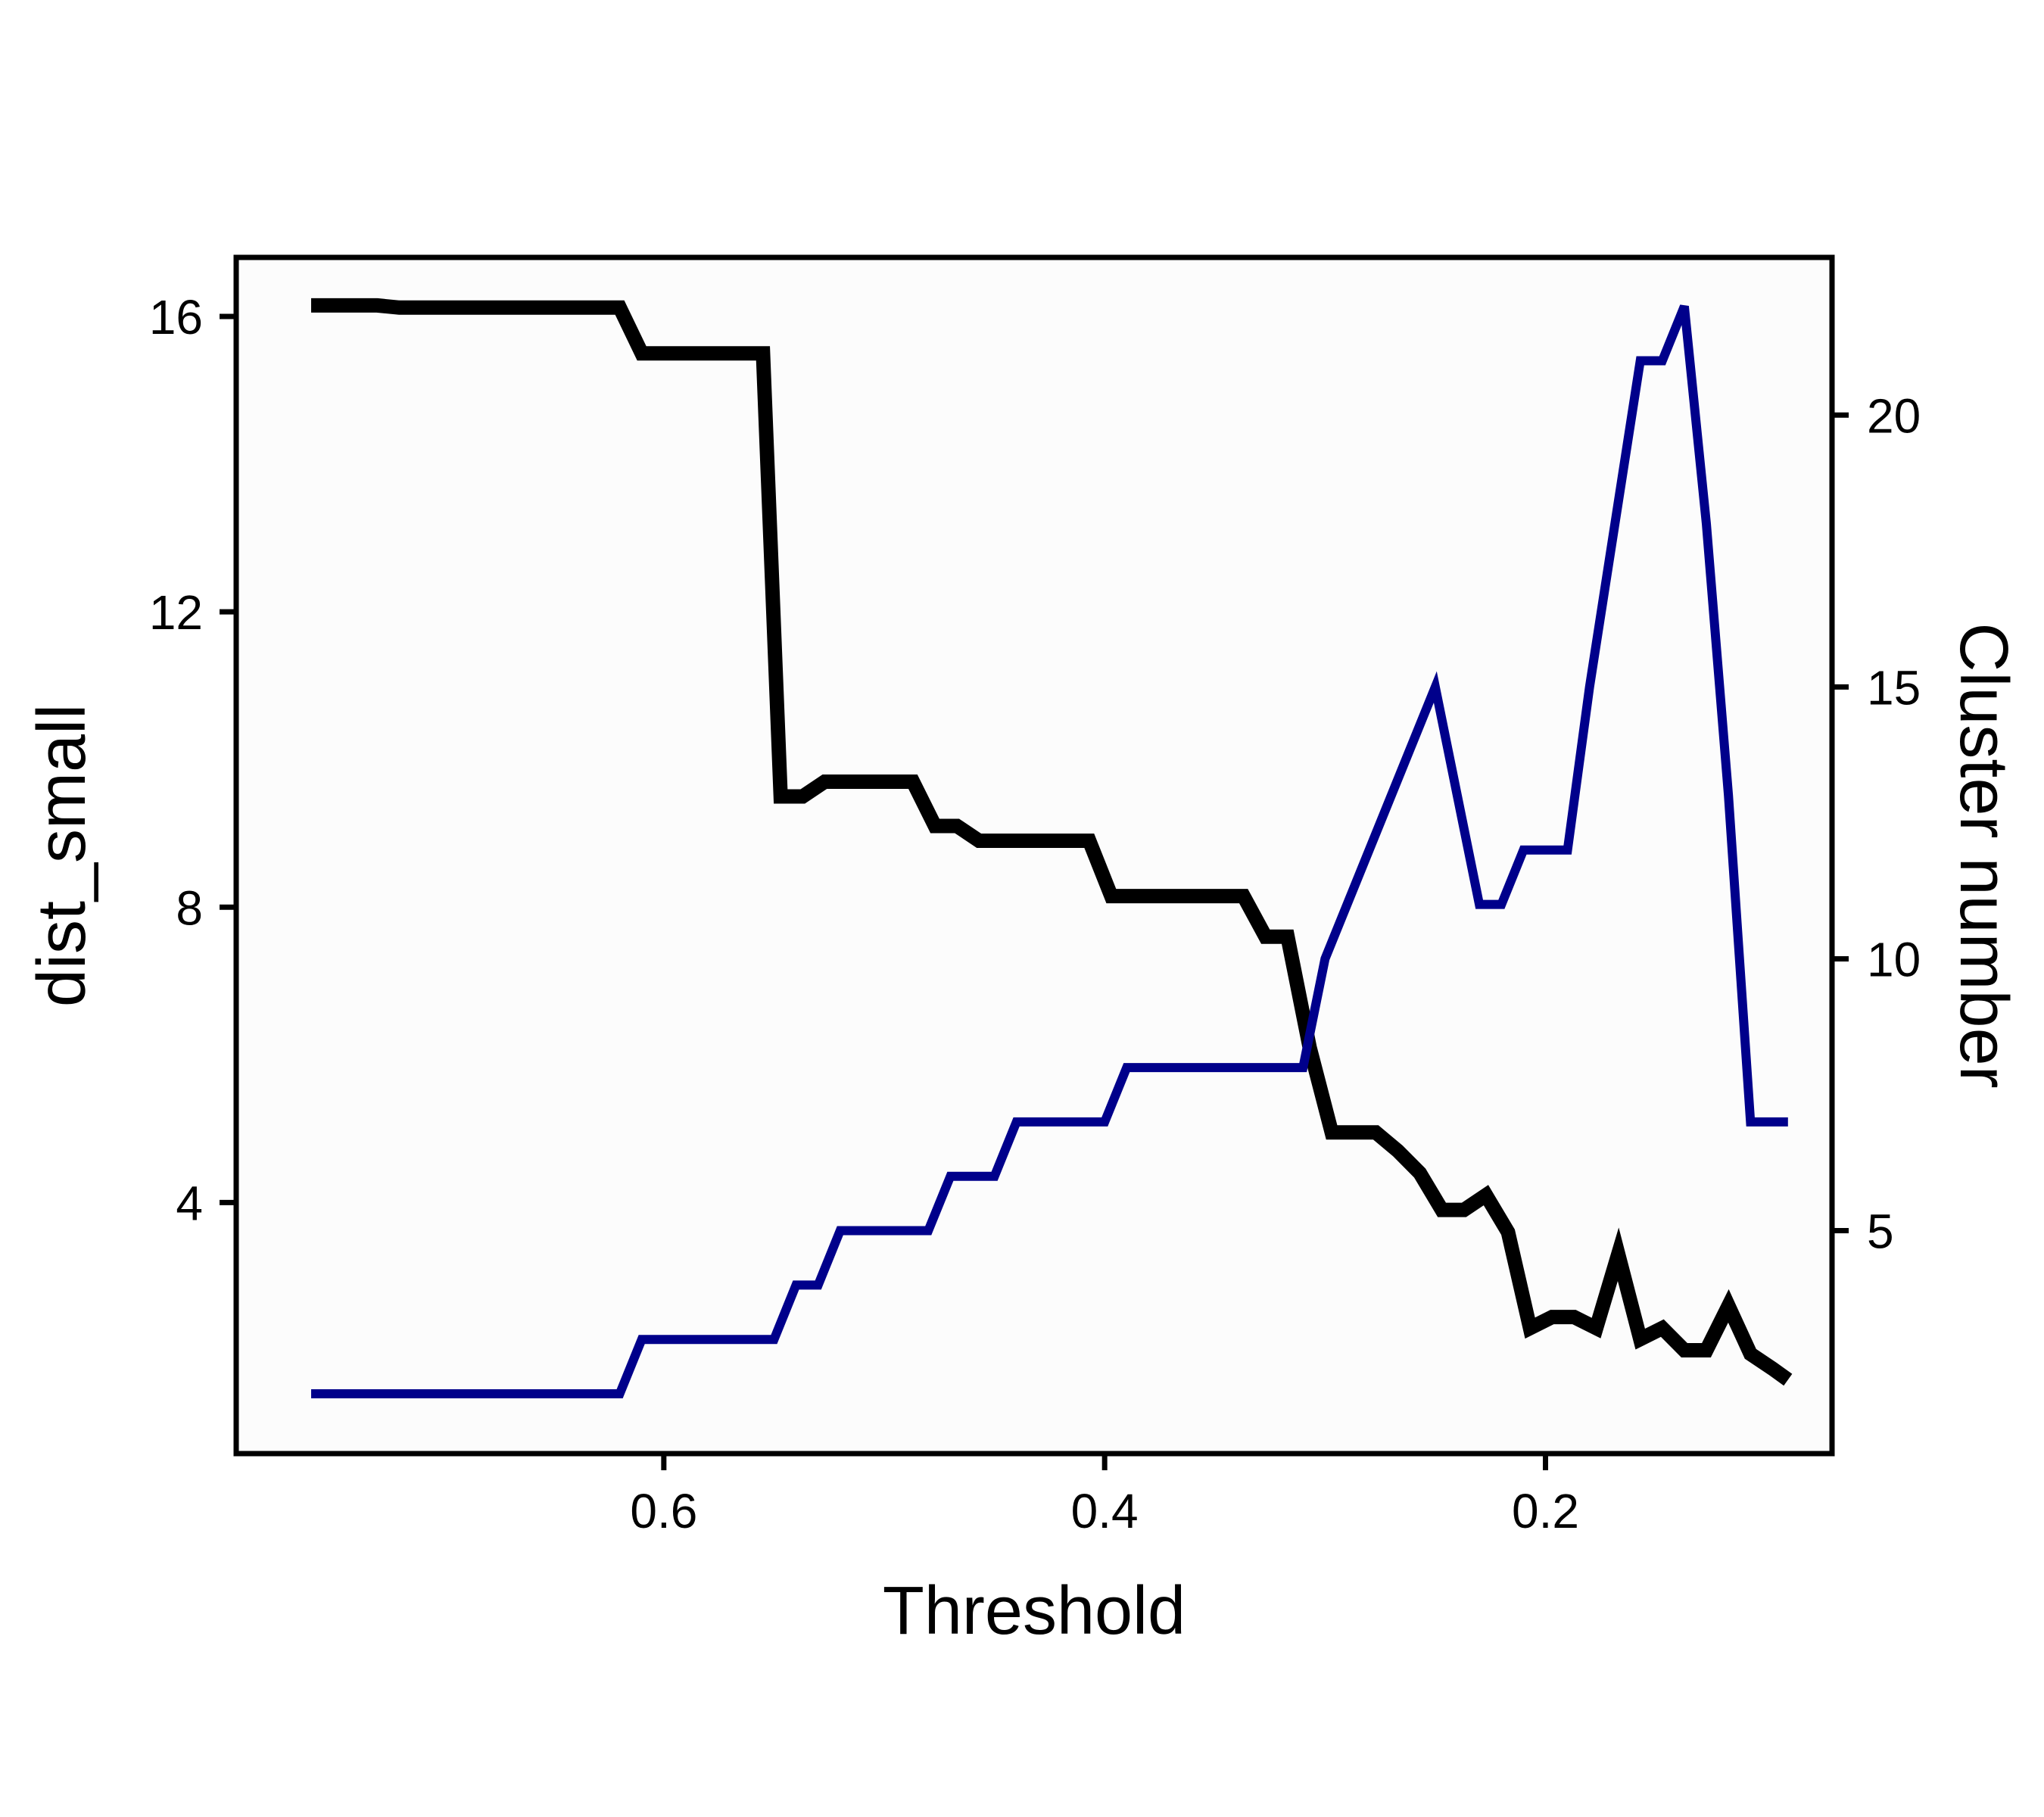 This screenshot has height=1817, width=2044. Describe the element at coordinates (189, 907) in the screenshot. I see `y-left-tick-label: 8` at that location.